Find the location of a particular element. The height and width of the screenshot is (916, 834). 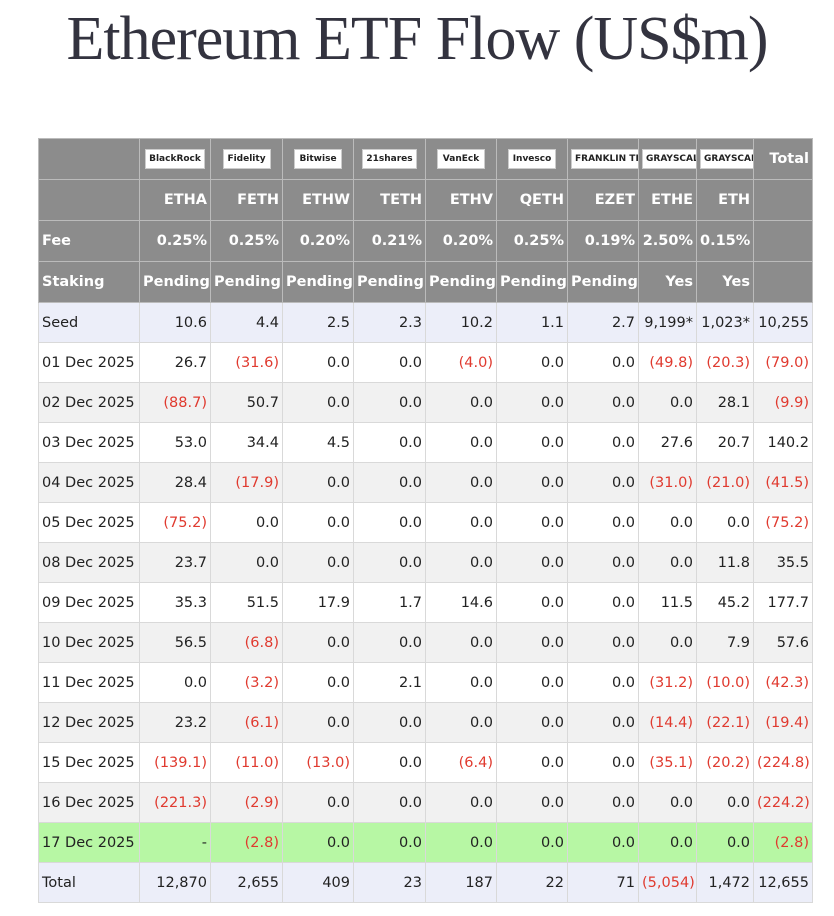

value-cell: 4.5 is located at coordinates (318, 442).